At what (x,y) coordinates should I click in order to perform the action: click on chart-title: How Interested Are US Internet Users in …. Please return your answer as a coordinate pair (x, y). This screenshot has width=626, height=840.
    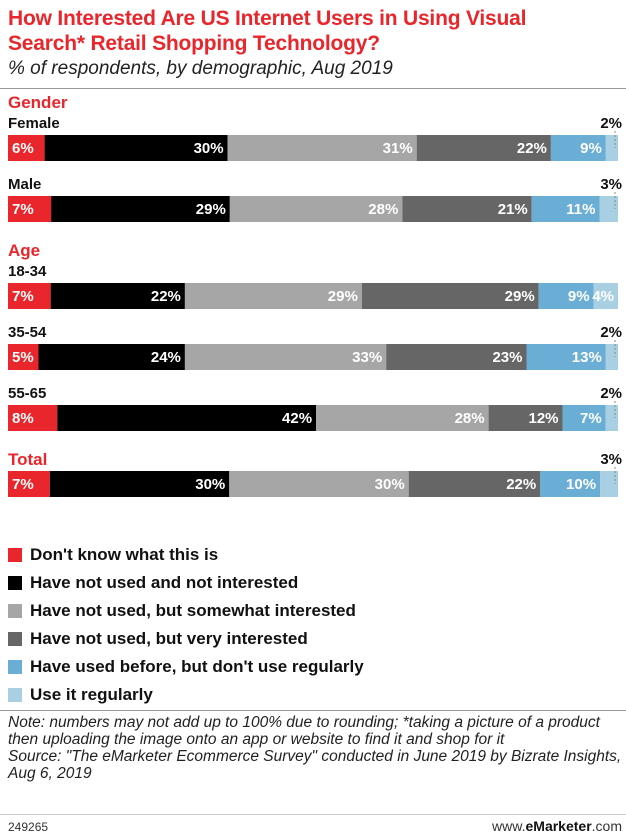
    Looking at the image, I should click on (314, 31).